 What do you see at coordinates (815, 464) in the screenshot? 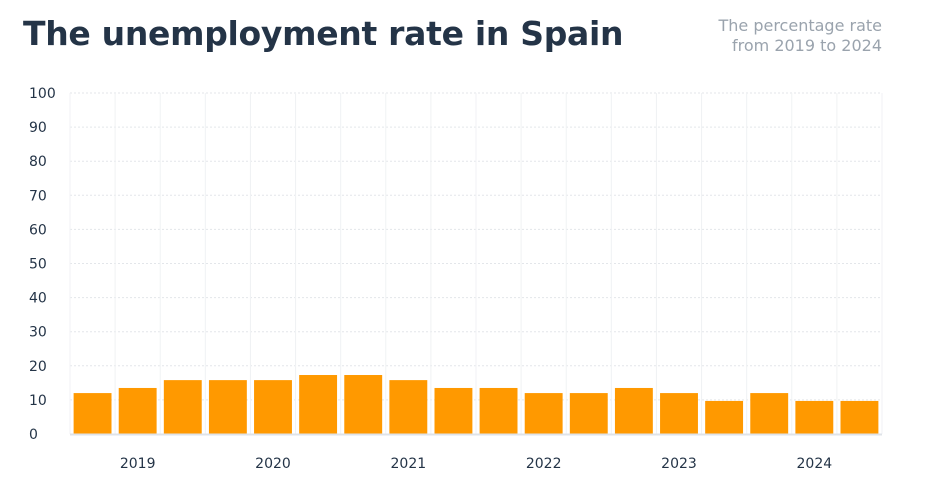
I see `x-tick-label: 2024` at bounding box center [815, 464].